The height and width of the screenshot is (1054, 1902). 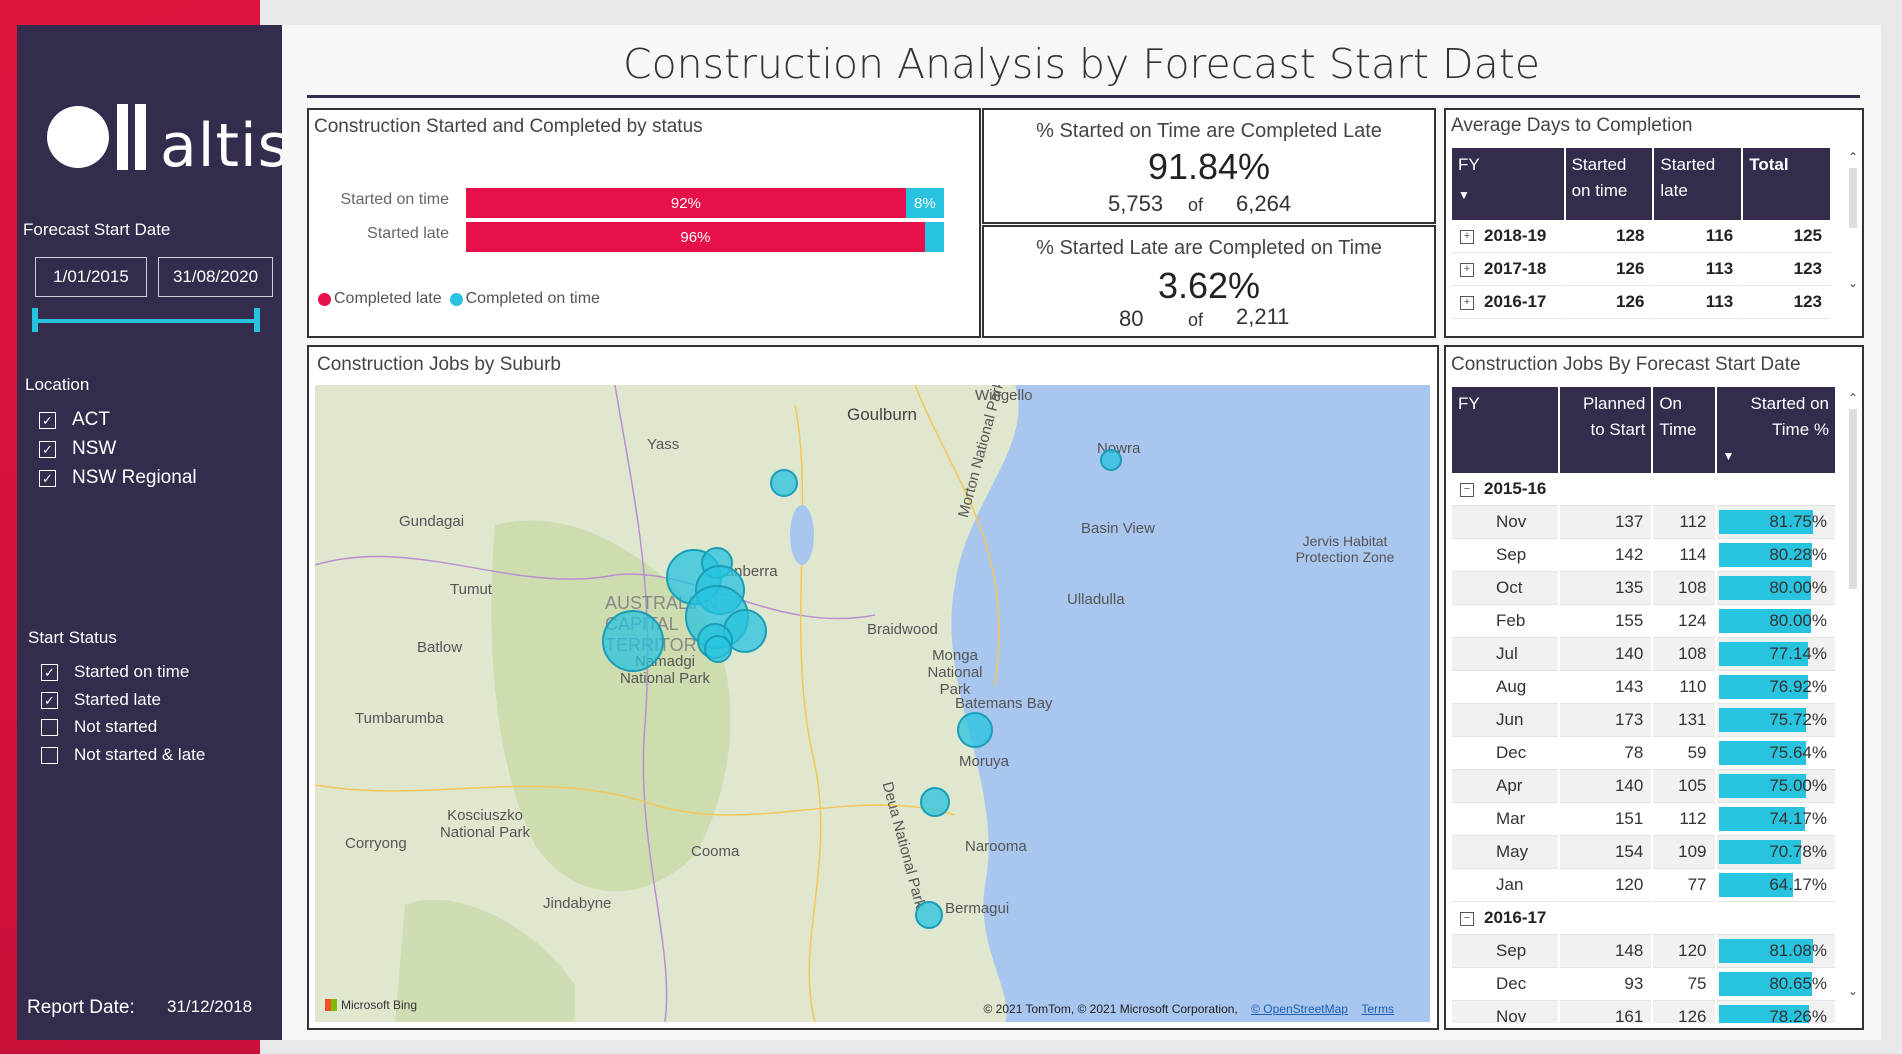 I want to click on column-header-total: Total, so click(x=1787, y=184).